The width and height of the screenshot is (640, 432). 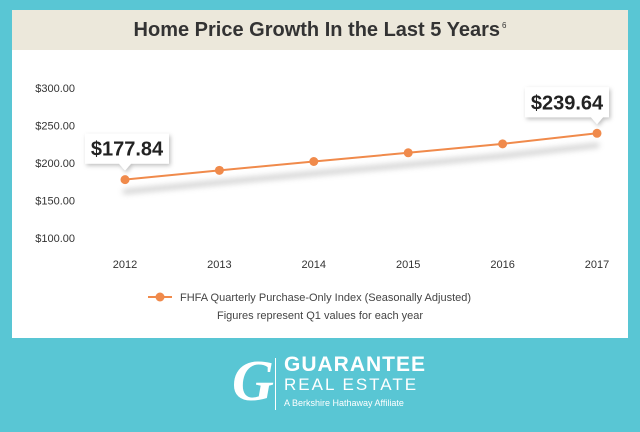 I want to click on chart-title: Home Price Growth In the Last 5 Years 6, so click(x=320, y=29).